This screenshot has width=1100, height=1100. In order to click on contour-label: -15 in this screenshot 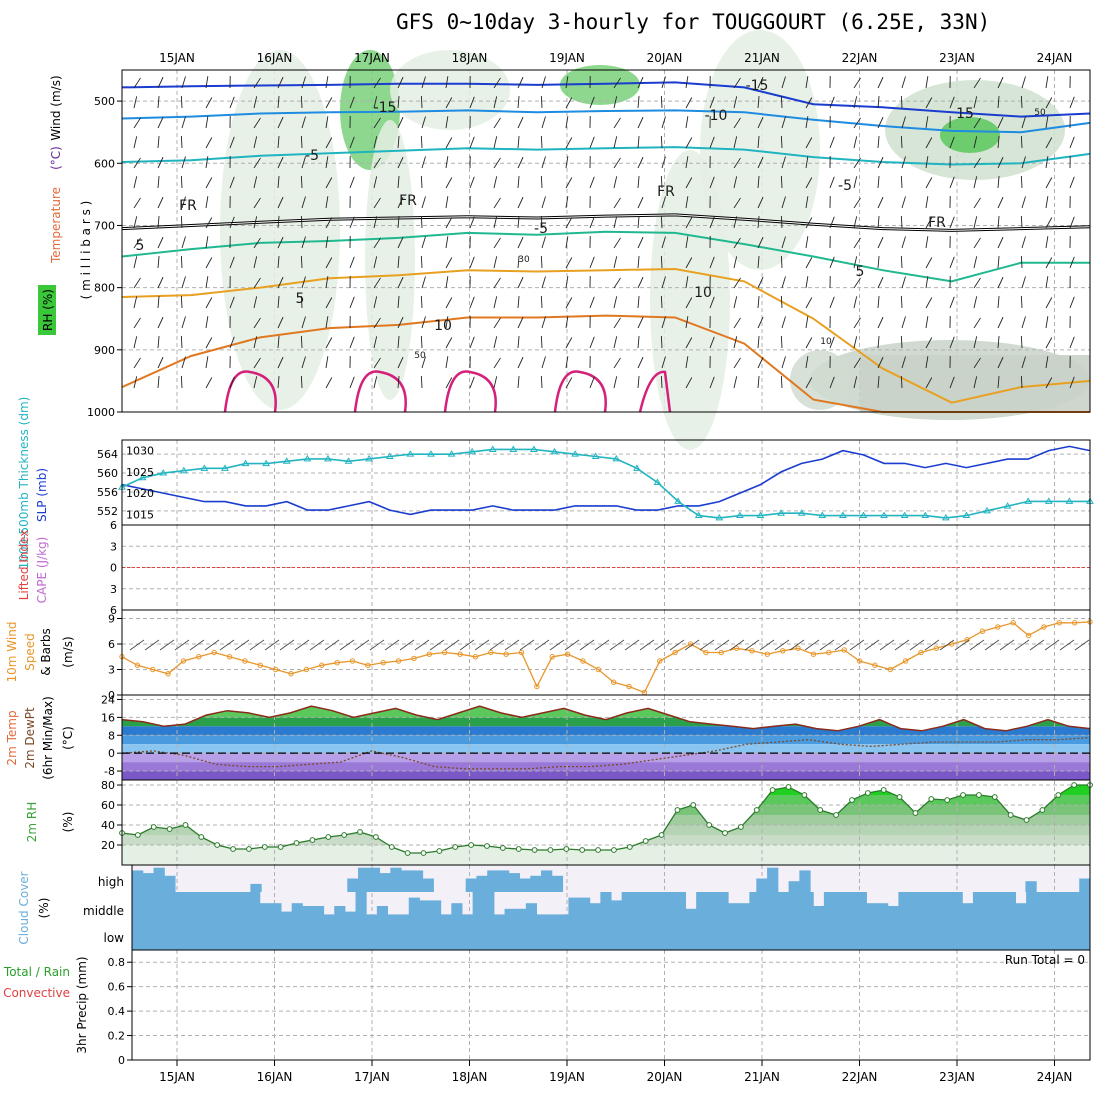, I will do `click(385, 108)`.